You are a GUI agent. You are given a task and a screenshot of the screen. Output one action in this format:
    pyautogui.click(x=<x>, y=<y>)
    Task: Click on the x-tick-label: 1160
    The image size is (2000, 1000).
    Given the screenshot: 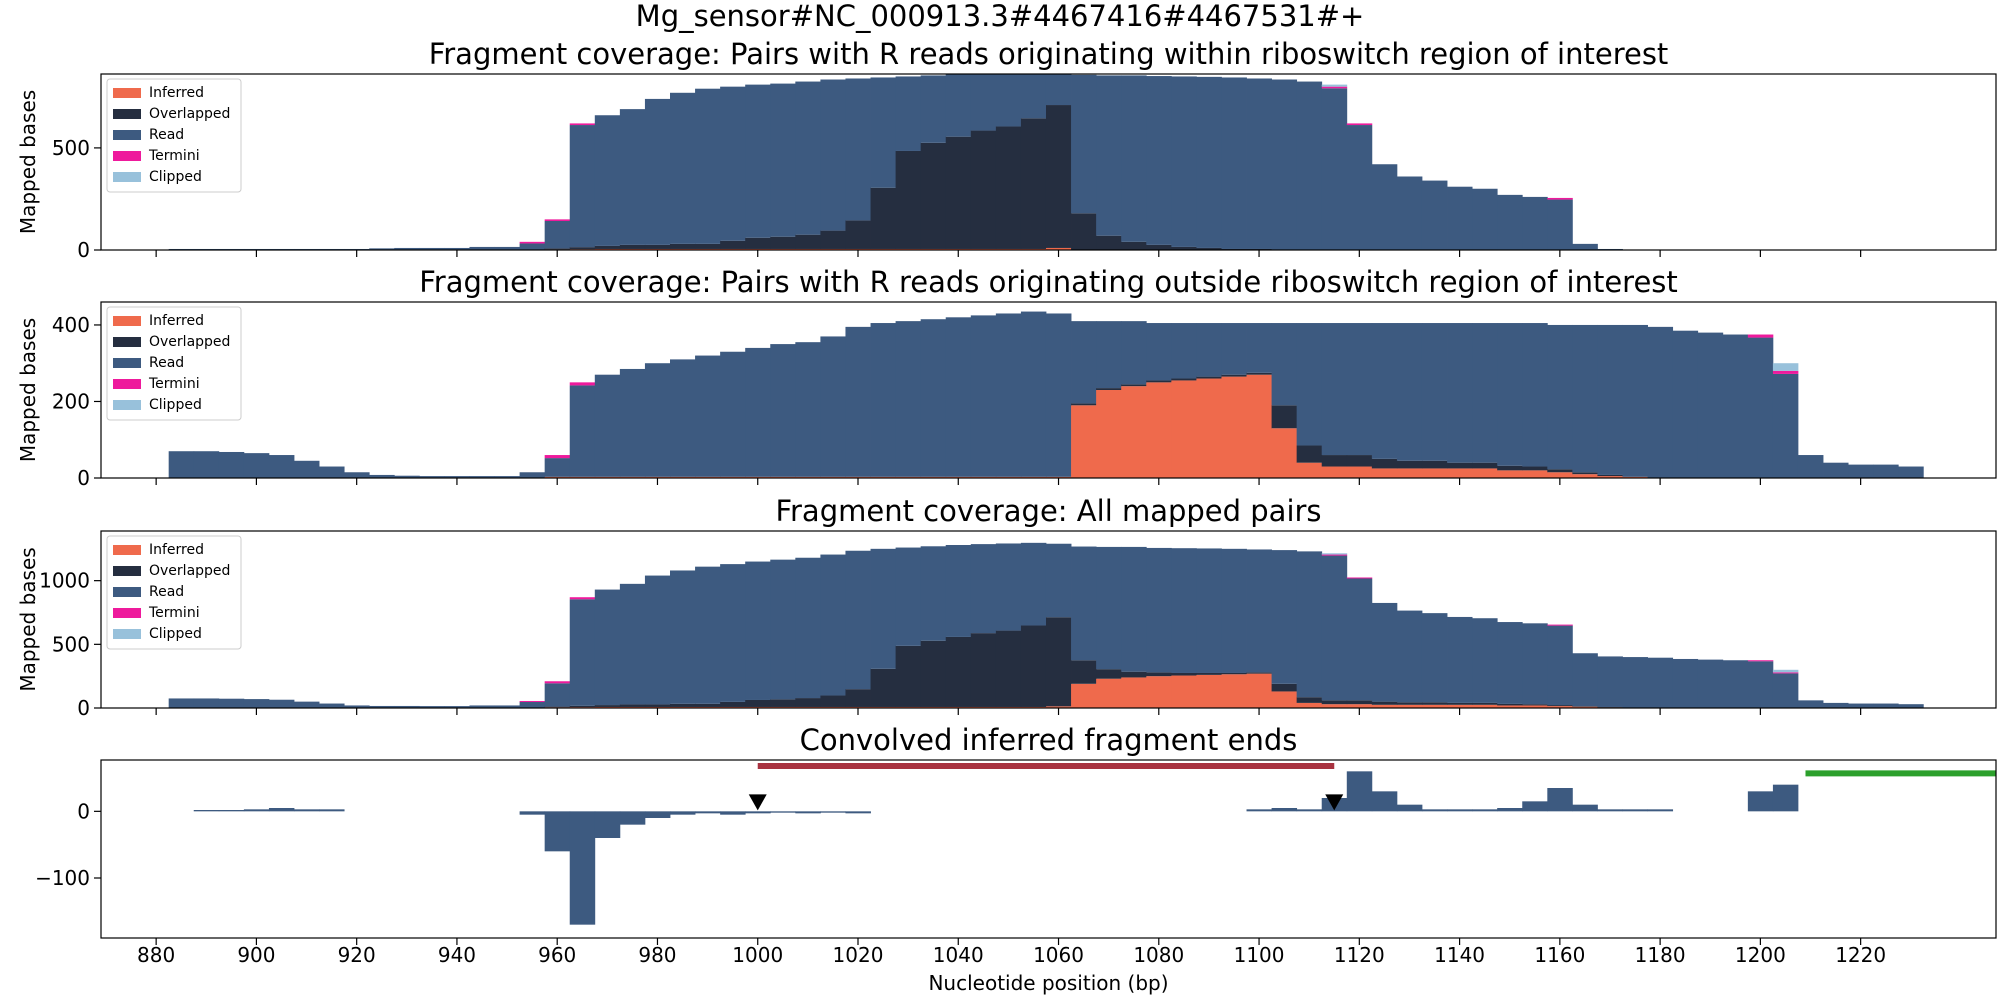 What is the action you would take?
    pyautogui.click(x=1559, y=955)
    